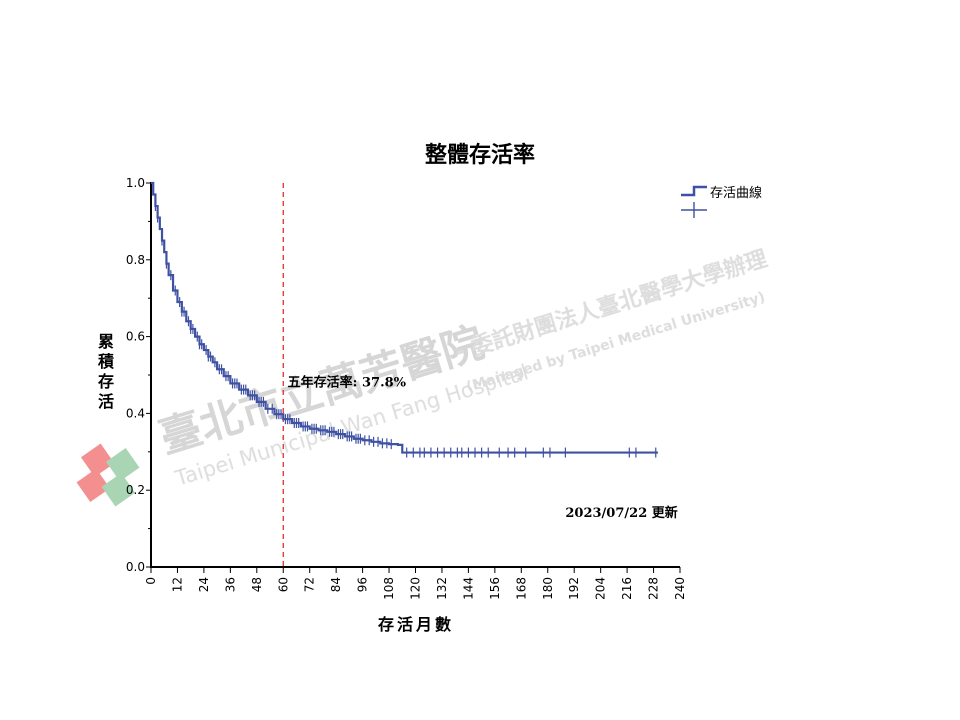 This screenshot has width=960, height=720. I want to click on five-year-survival-annotation: 五年存活率: 37.8%, so click(347, 383).